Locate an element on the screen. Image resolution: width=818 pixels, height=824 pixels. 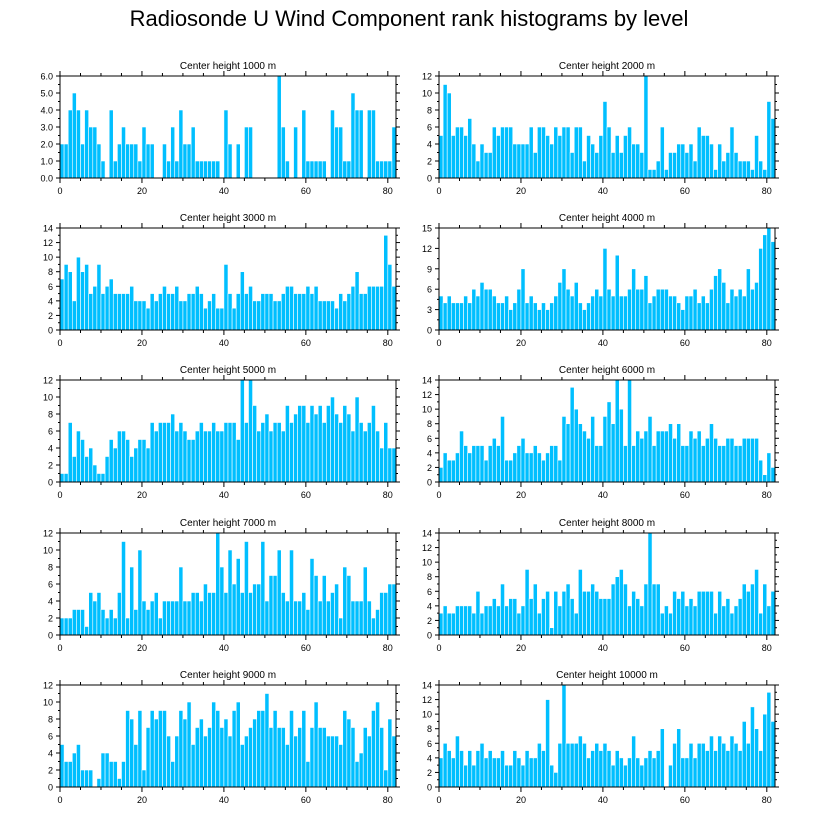
panel-title: Center height 10000 m is located at coordinates (607, 675).